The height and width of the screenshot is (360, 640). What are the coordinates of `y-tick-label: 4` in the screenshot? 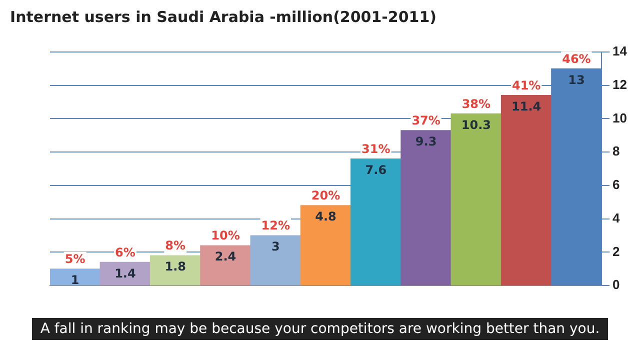 It's located at (616, 218).